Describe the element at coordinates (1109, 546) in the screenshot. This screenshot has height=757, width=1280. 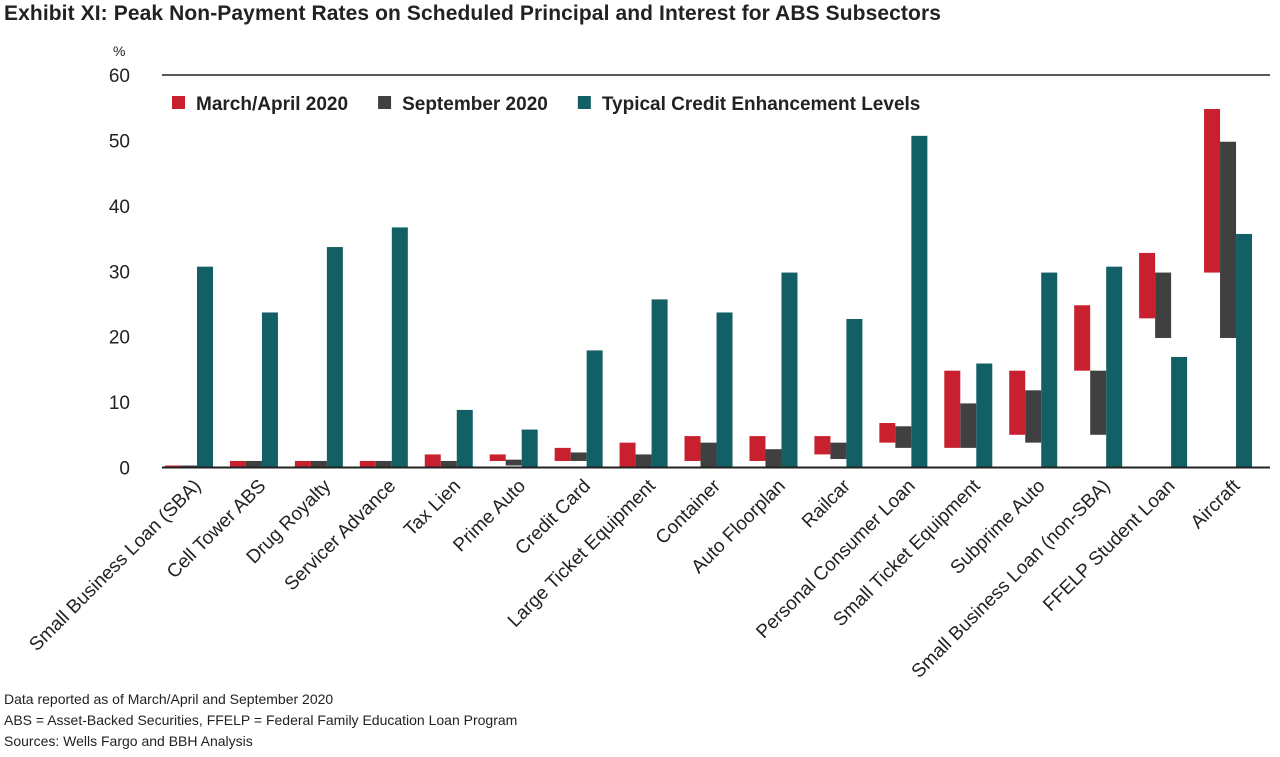
I see `x-tick-label: FFELP Student Loan` at that location.